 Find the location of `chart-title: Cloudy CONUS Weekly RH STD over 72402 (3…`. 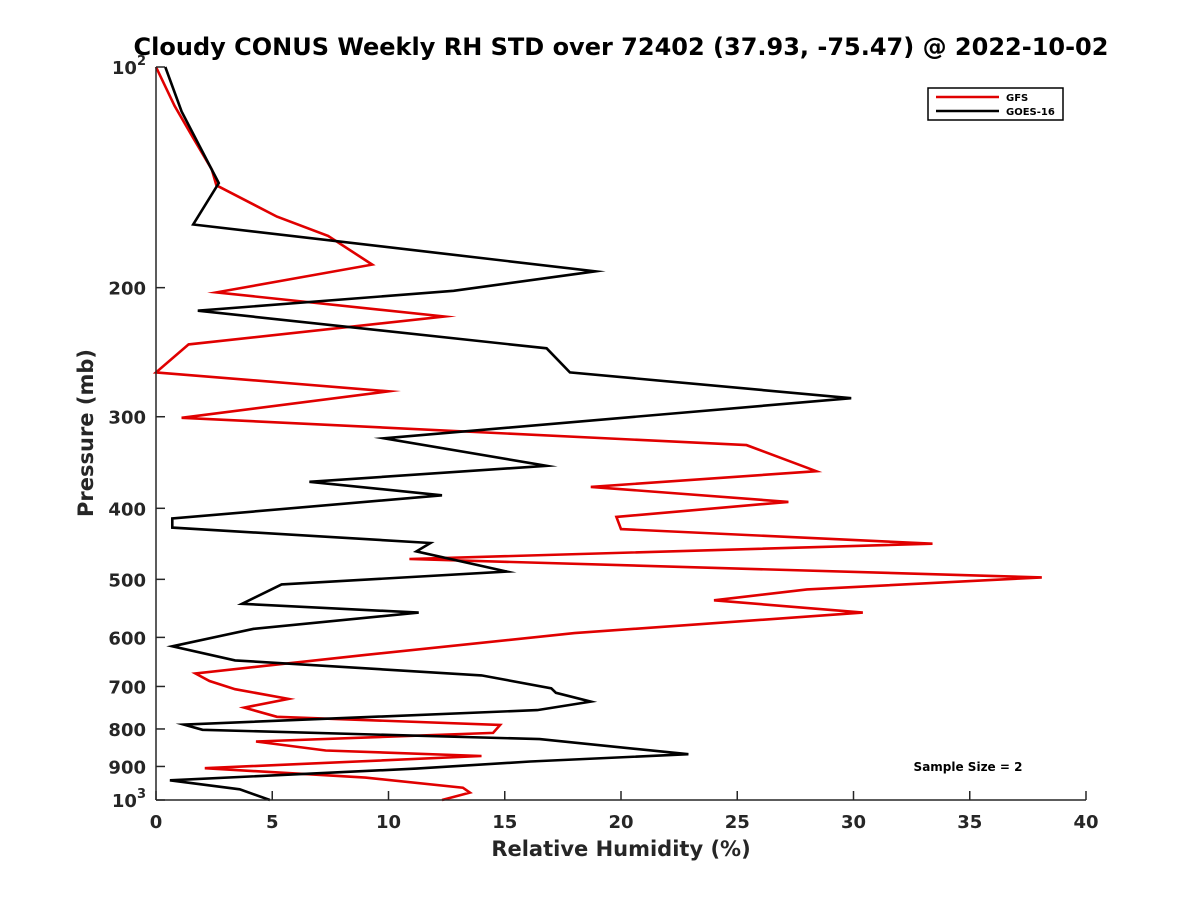

chart-title: Cloudy CONUS Weekly RH STD over 72402 (3… is located at coordinates (621, 47).